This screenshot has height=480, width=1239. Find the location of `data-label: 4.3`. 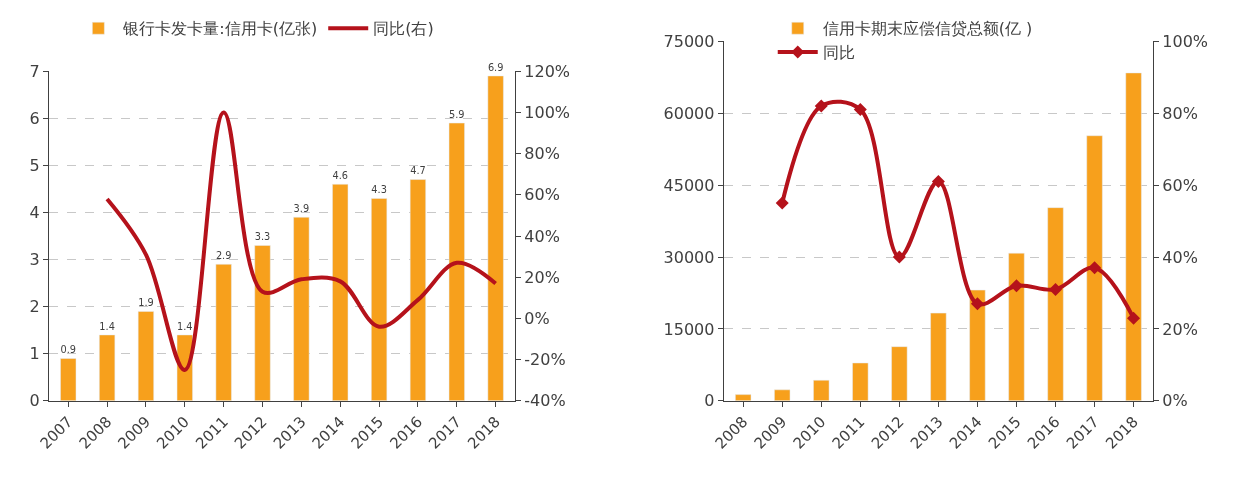

data-label: 4.3 is located at coordinates (379, 190).